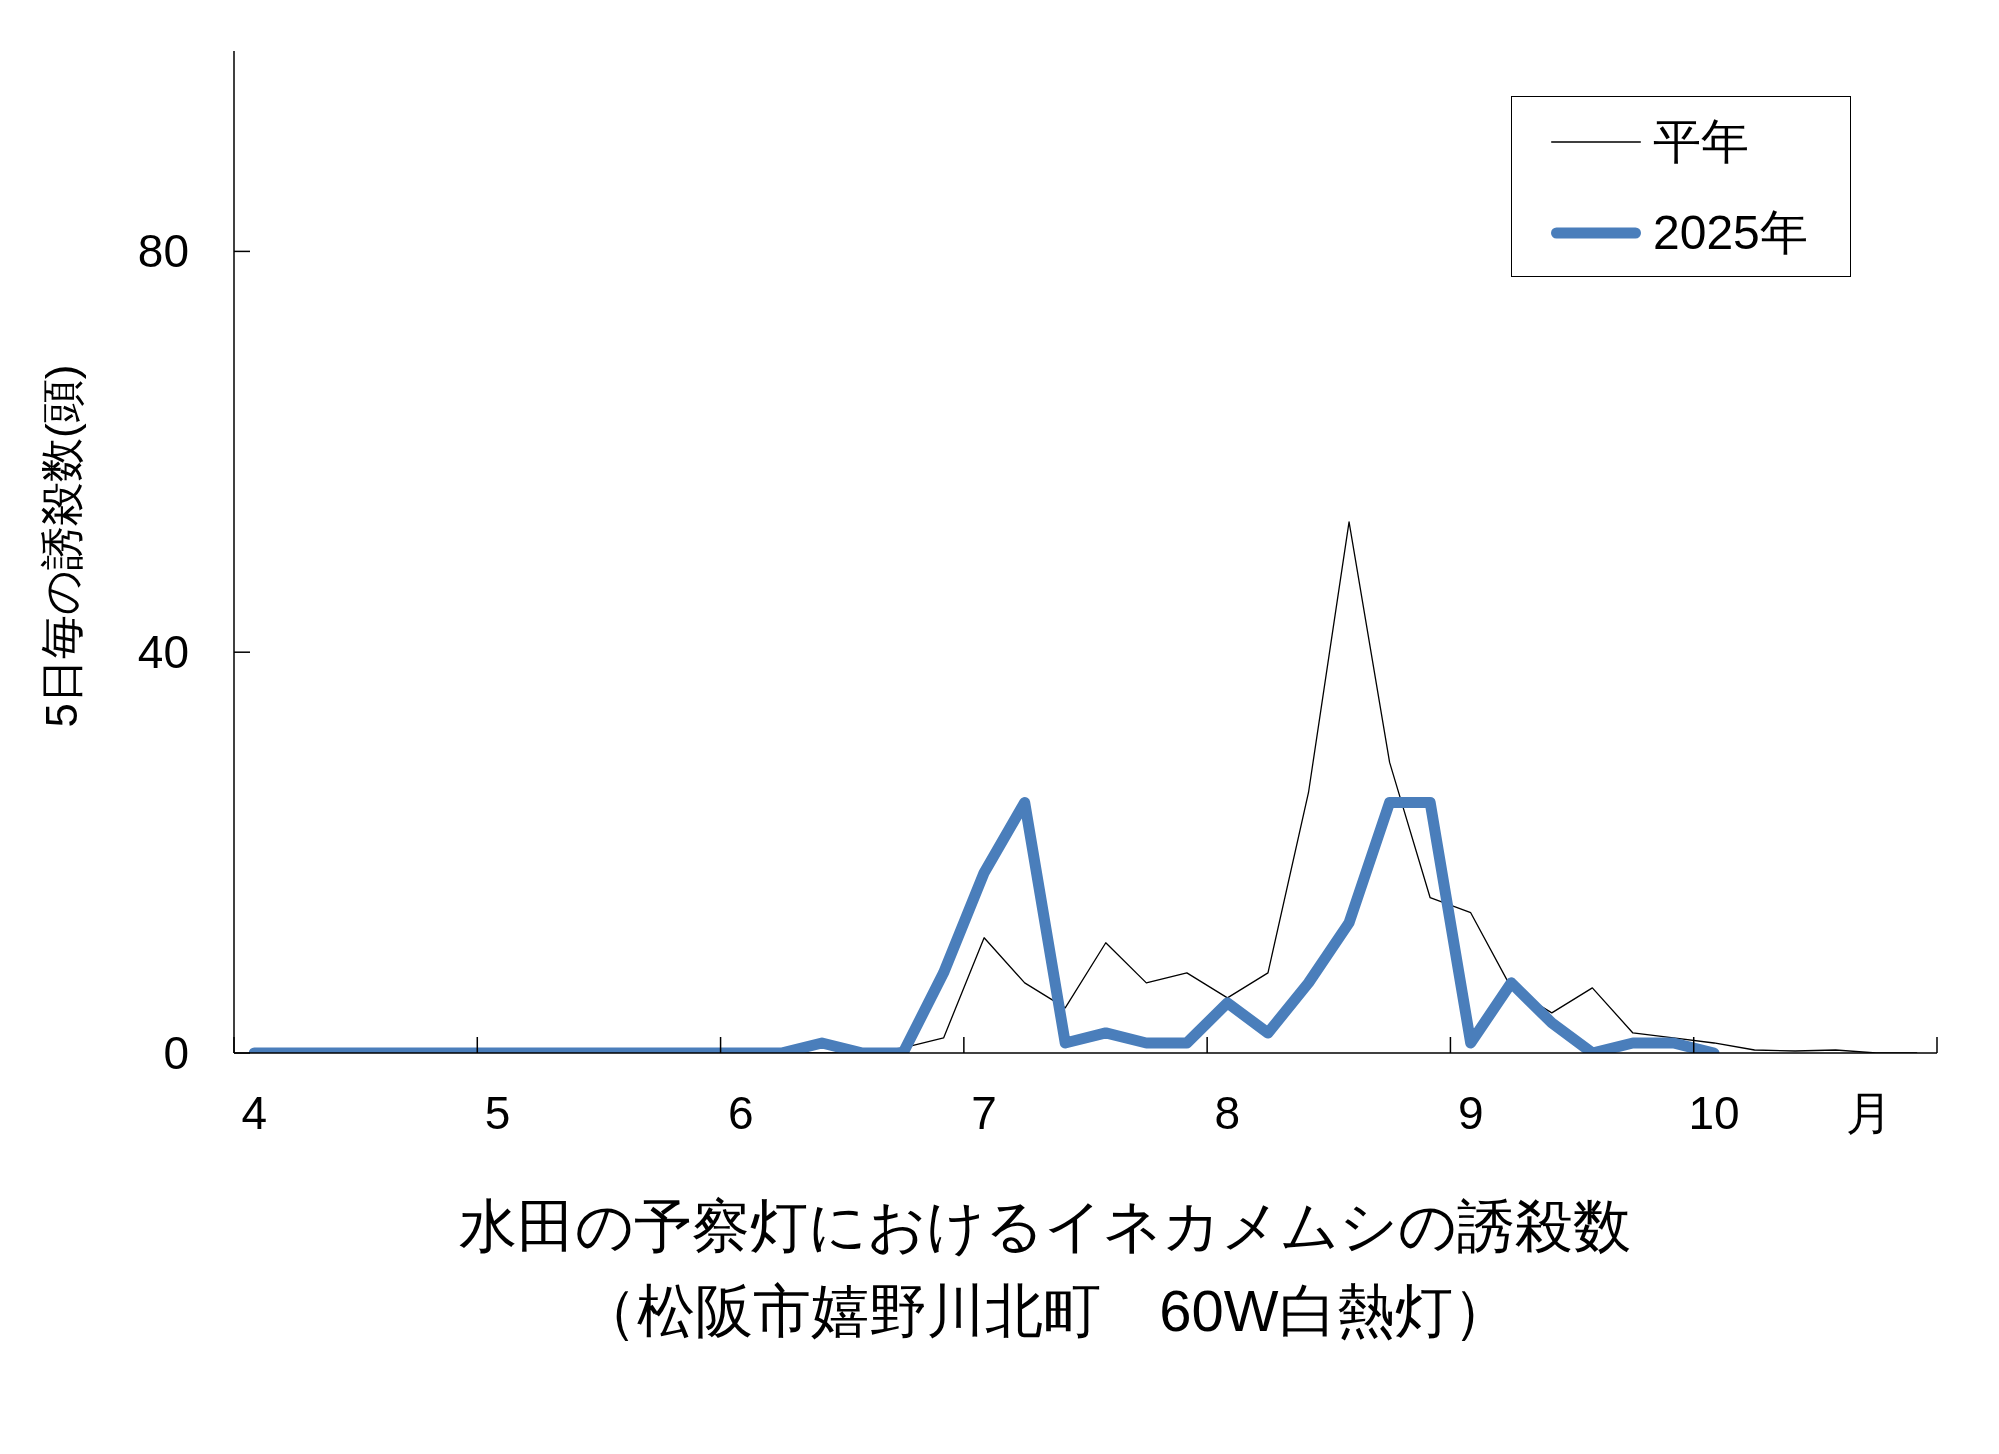 The height and width of the screenshot is (1454, 1999). Describe the element at coordinates (1714, 1113) in the screenshot. I see `x-tick-label: 10` at that location.